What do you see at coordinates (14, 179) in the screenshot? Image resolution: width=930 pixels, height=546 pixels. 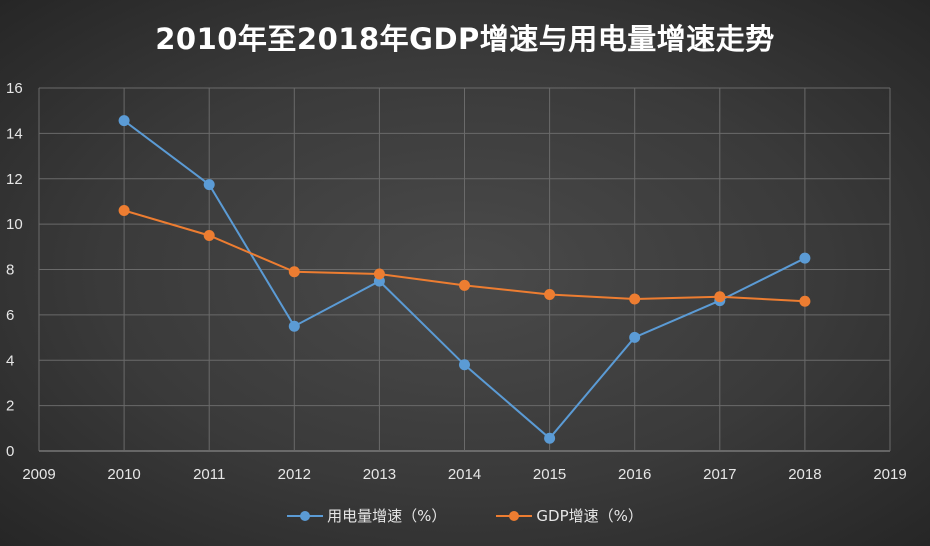 I see `y-tick-label: 12` at bounding box center [14, 179].